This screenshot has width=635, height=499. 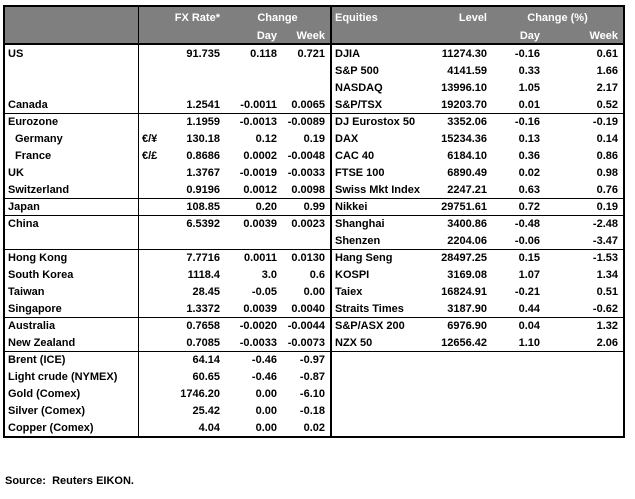 I want to click on equity-index-label: S&P 500, so click(x=385, y=70).